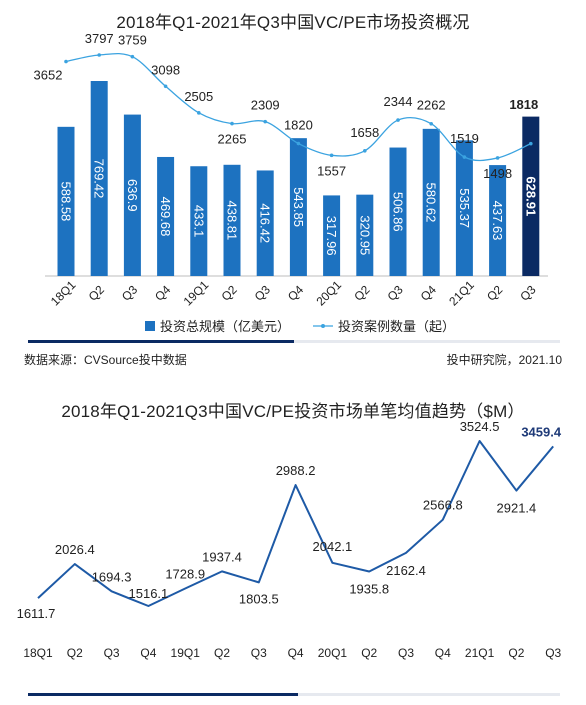 This screenshot has height=705, width=586. I want to click on count-label-14: 1818, so click(523, 104).